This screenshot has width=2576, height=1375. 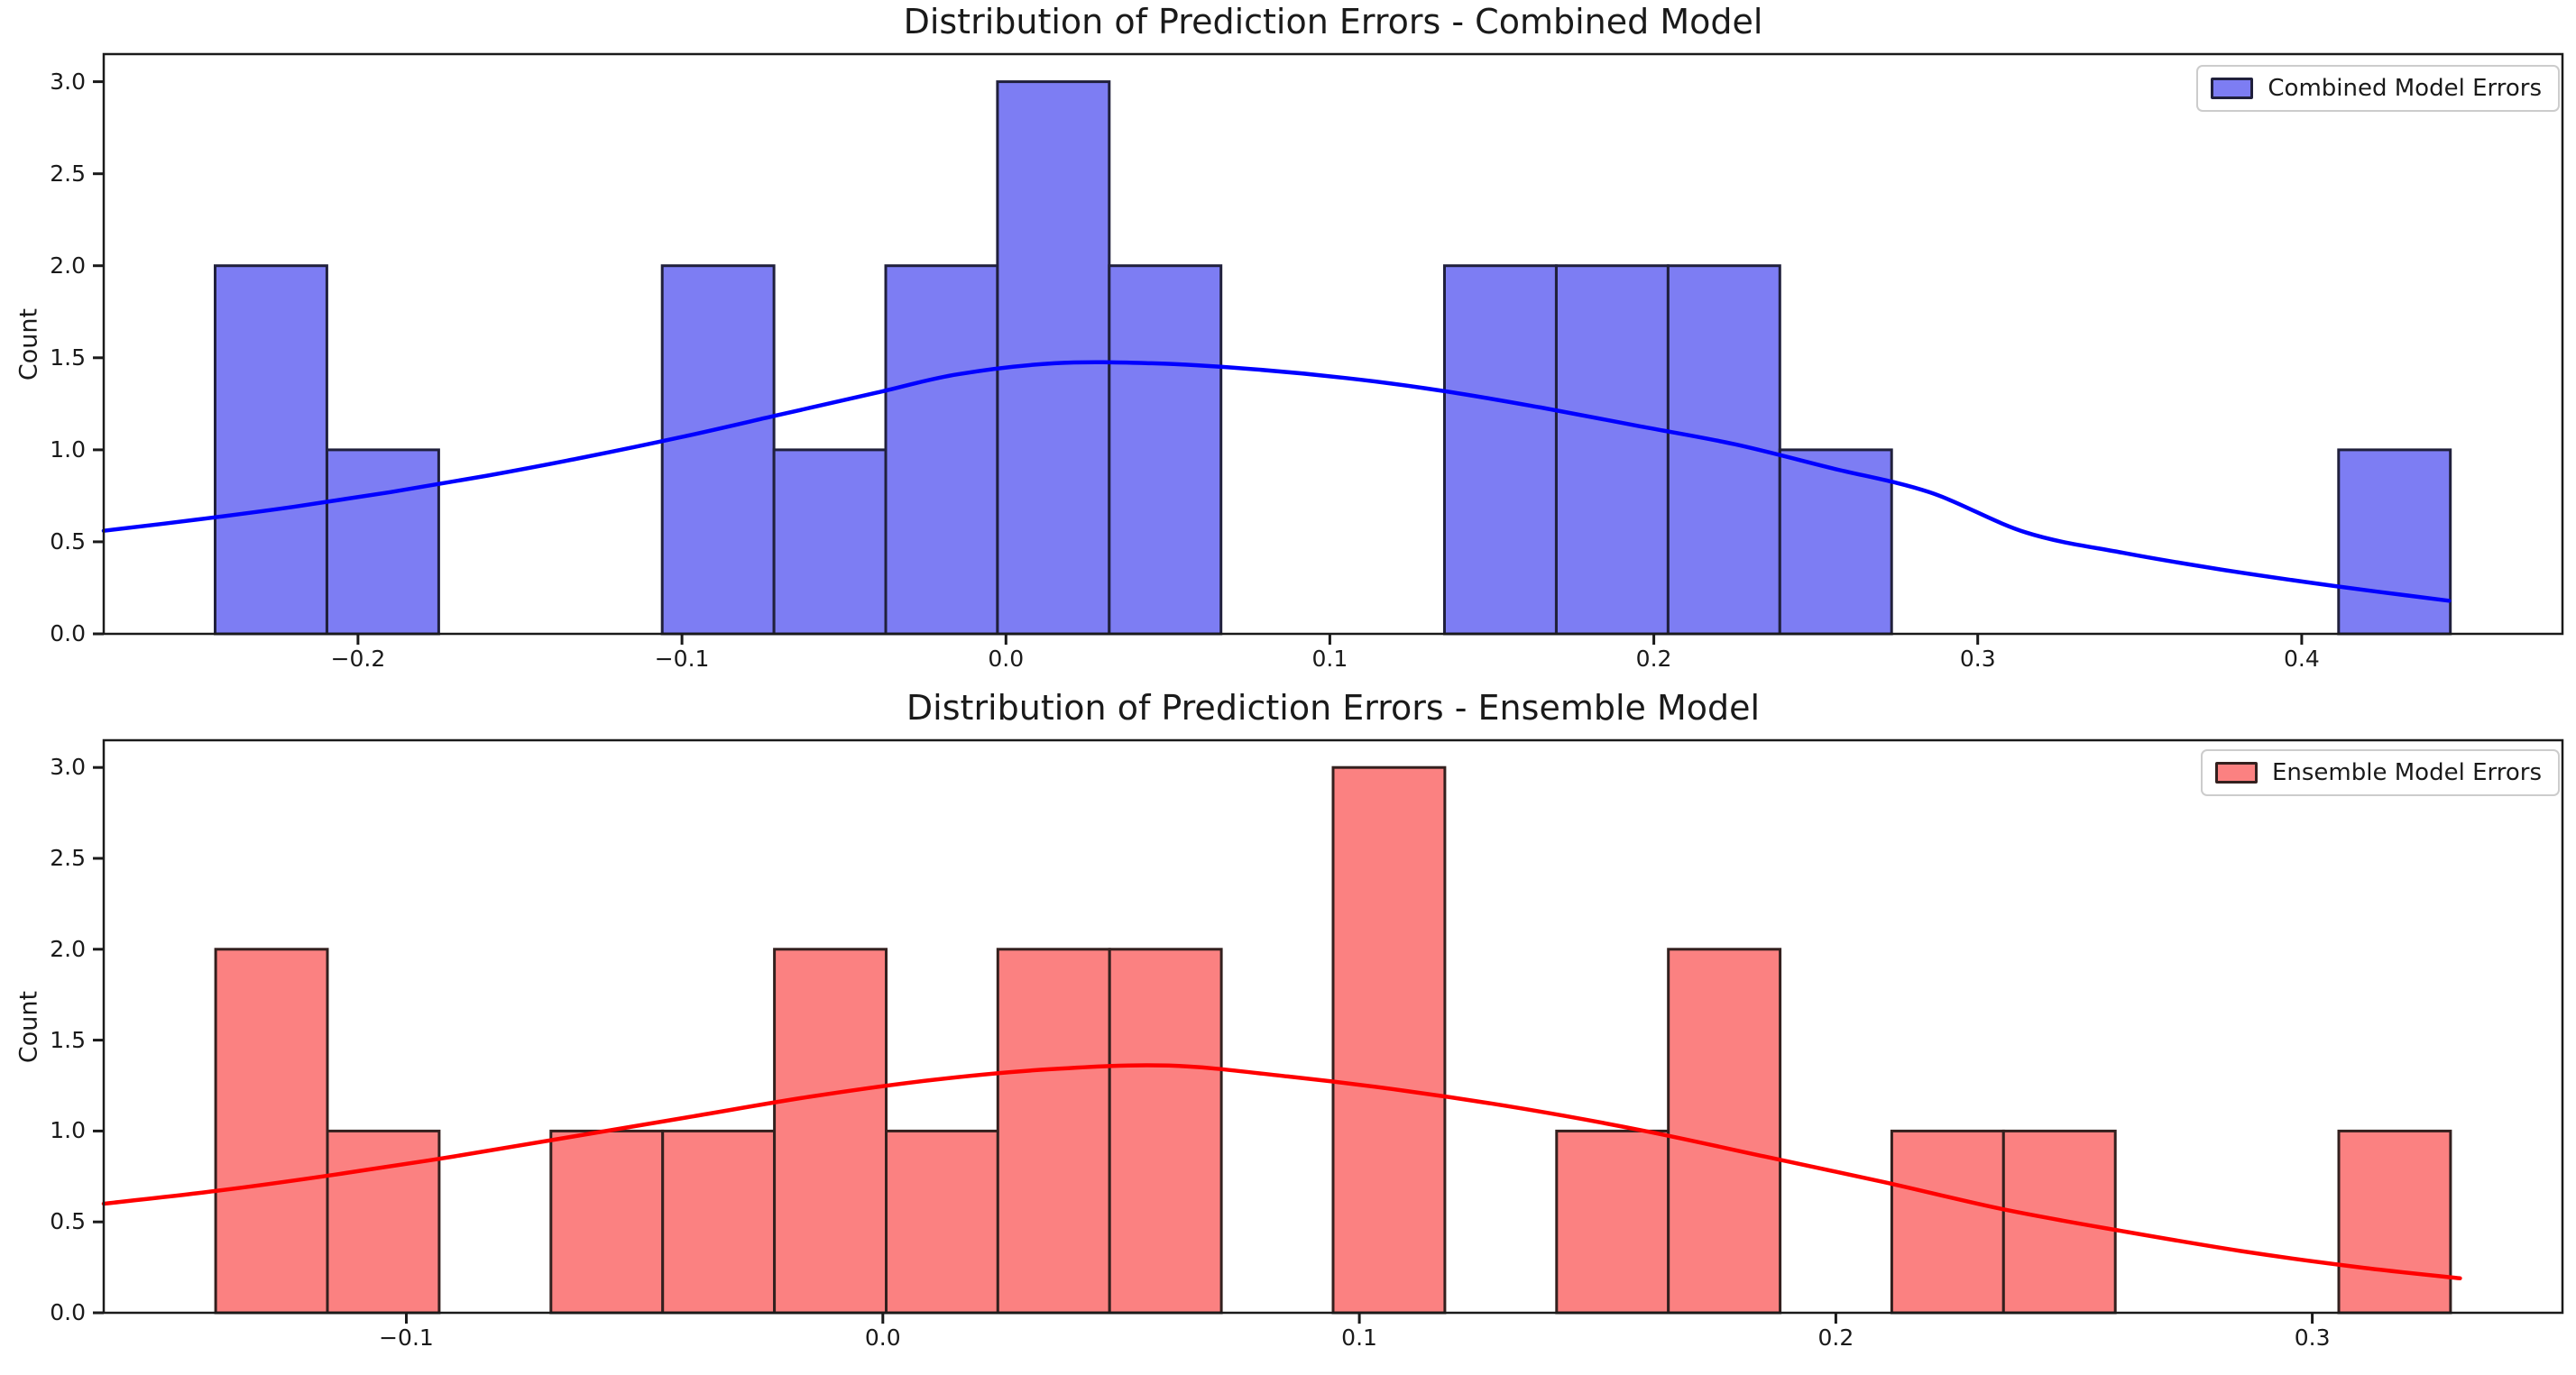 I want to click on x-tick-label: −0.2, so click(x=358, y=659).